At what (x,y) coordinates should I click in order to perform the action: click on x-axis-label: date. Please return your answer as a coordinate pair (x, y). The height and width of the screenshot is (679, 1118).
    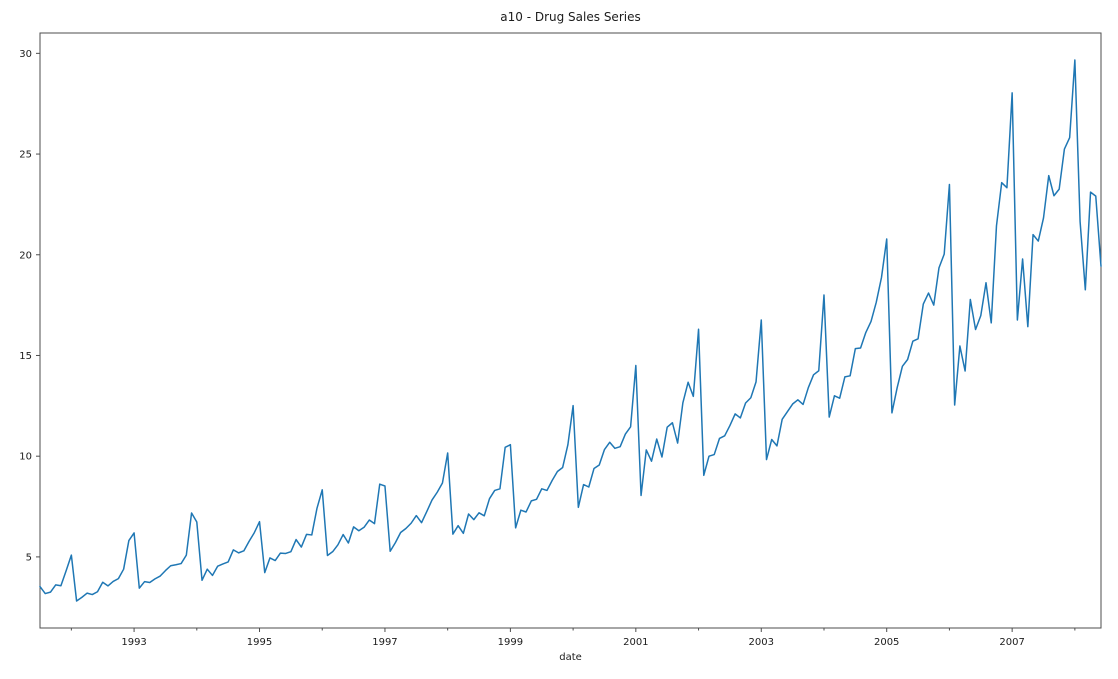
    Looking at the image, I should click on (570, 657).